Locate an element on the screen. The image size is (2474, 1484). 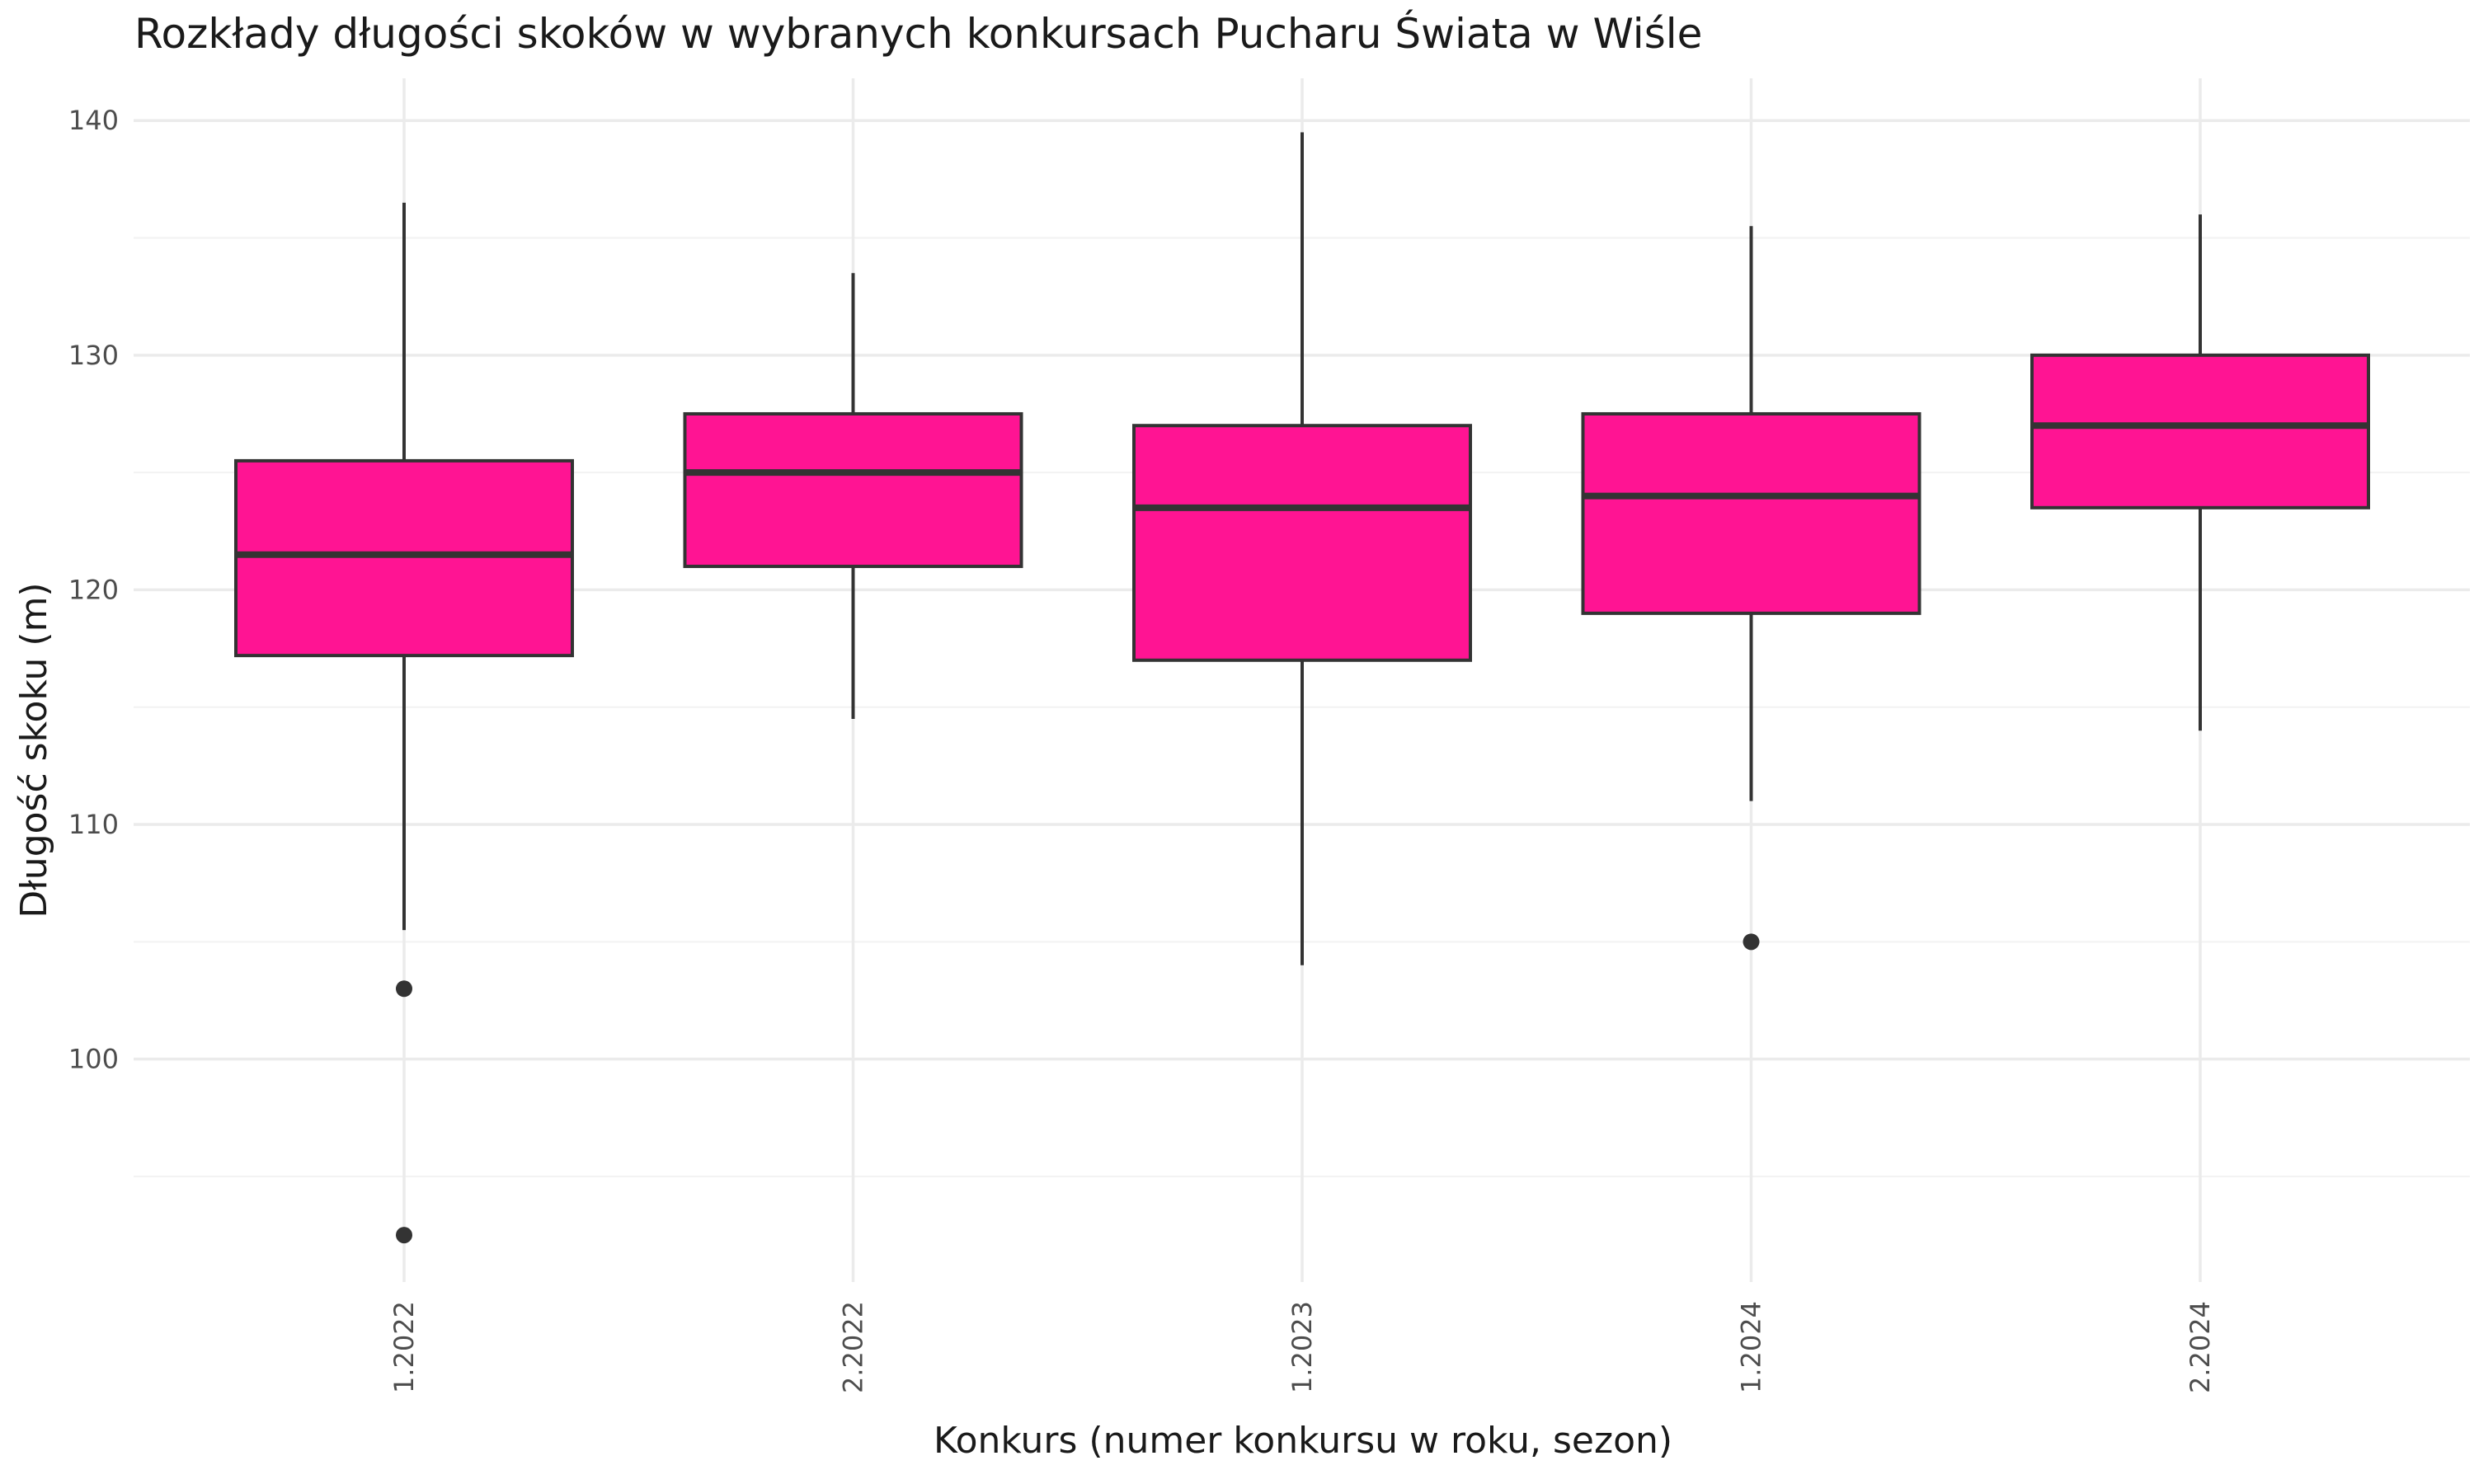
x-tick-label: 1.2022 is located at coordinates (404, 1347).